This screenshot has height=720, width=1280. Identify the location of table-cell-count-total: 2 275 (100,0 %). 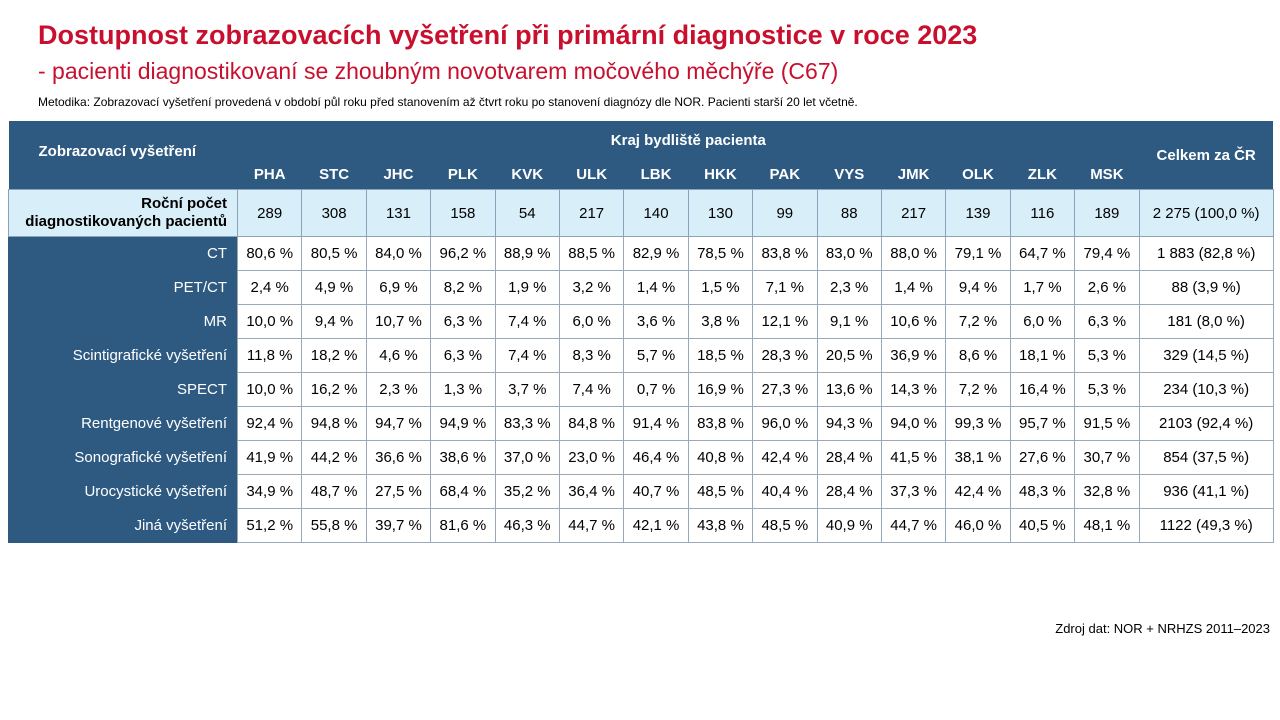
(1206, 213).